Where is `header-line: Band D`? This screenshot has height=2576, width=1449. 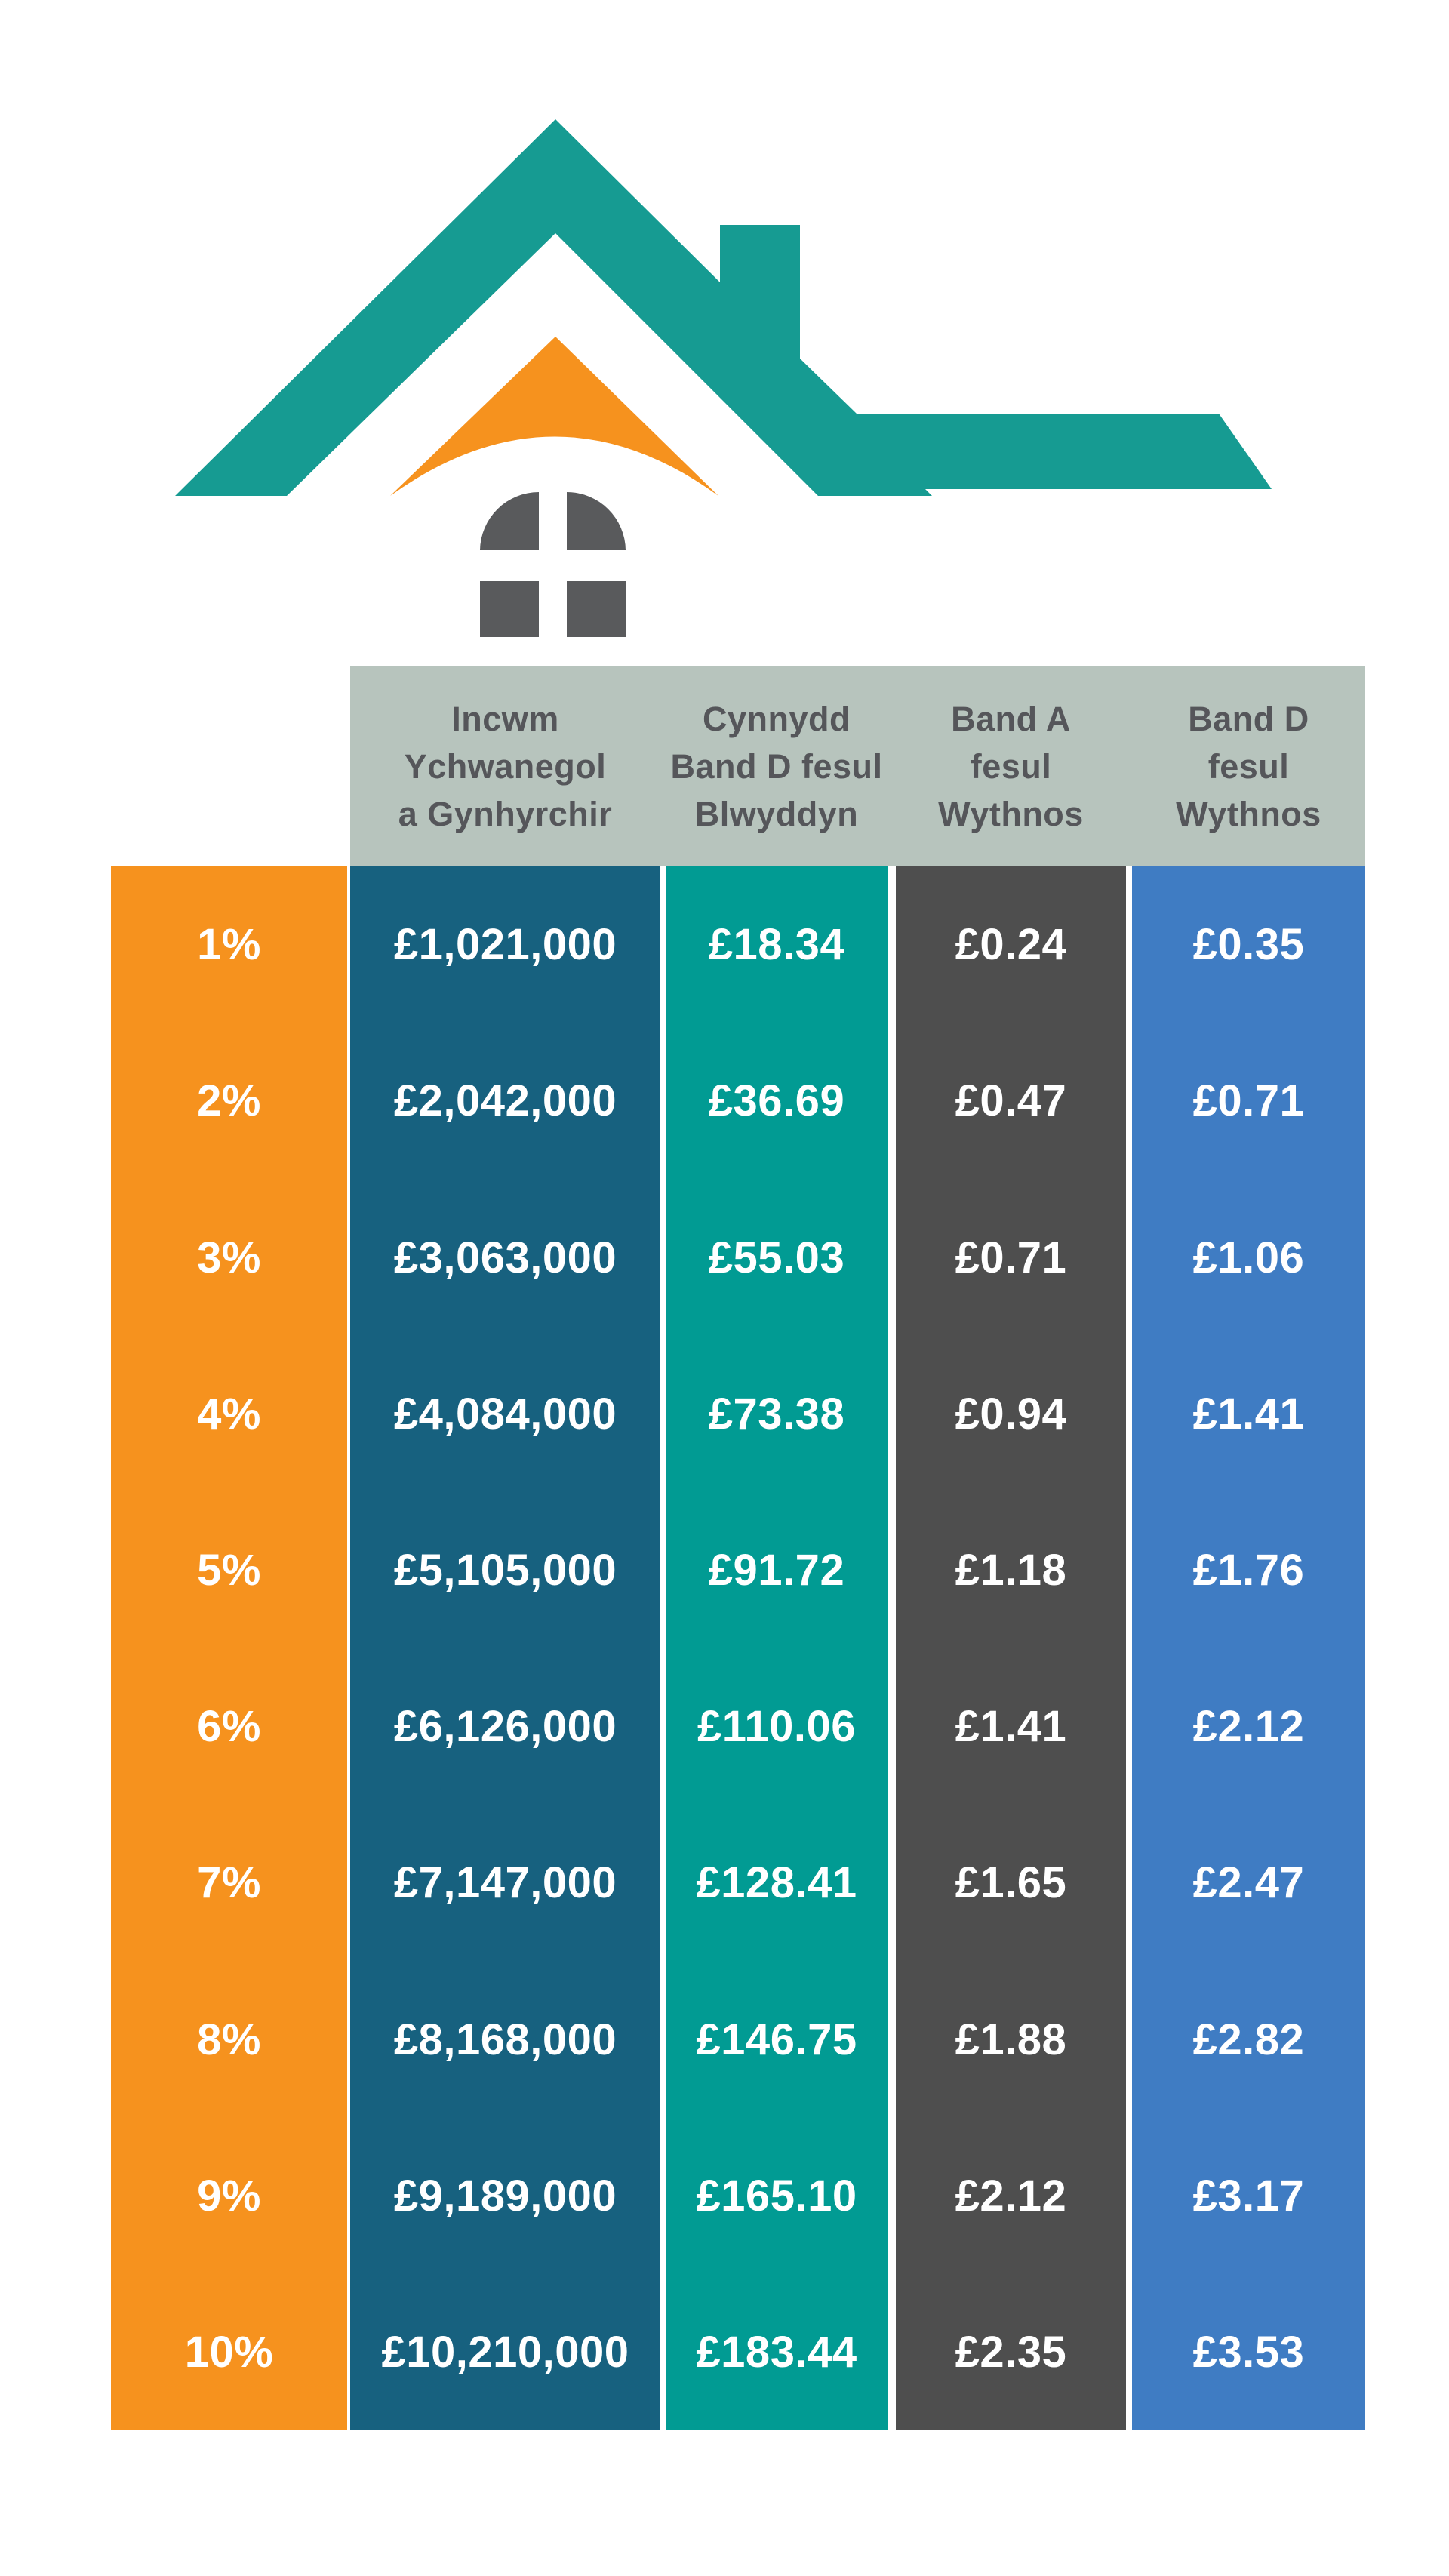 header-line: Band D is located at coordinates (1248, 718).